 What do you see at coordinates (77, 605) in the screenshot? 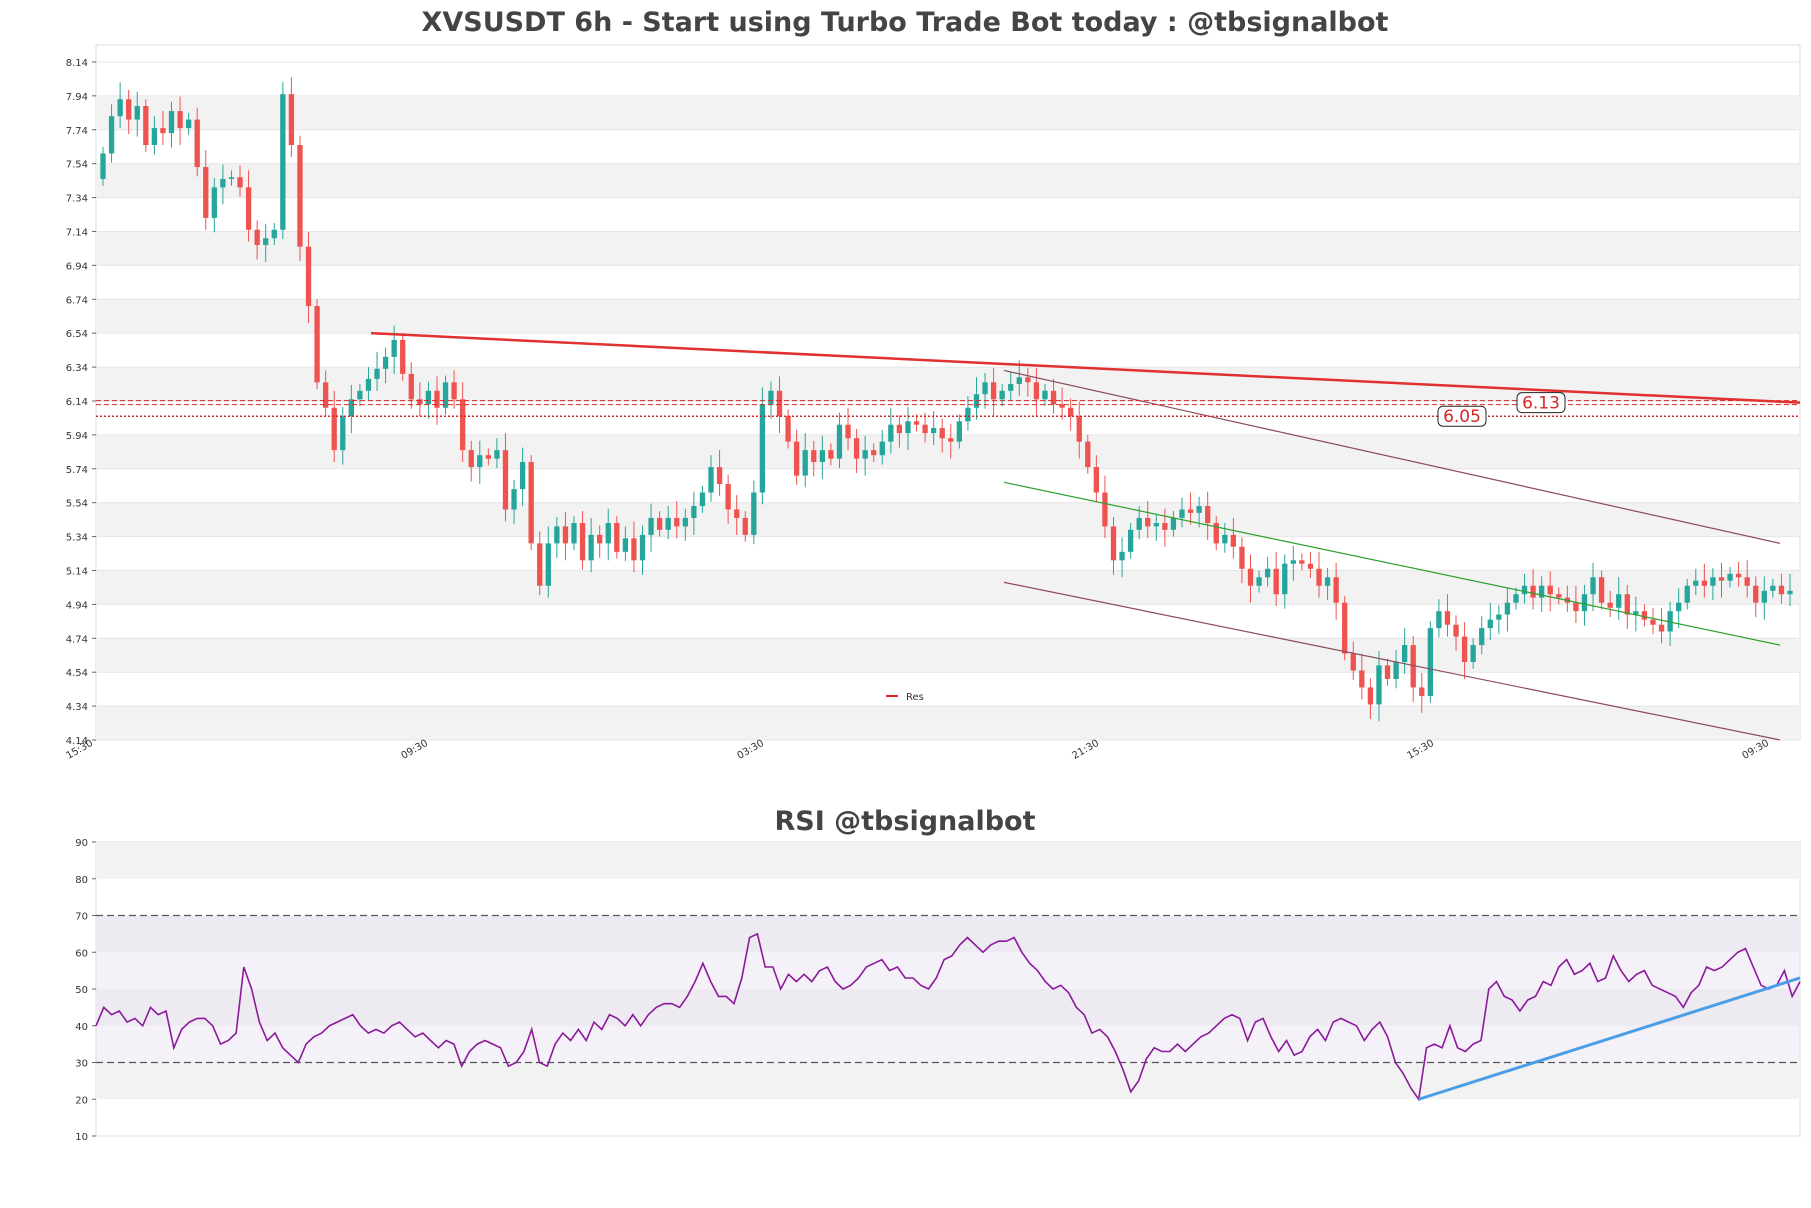
I see `price-y-tick-label: 4.94` at bounding box center [77, 605].